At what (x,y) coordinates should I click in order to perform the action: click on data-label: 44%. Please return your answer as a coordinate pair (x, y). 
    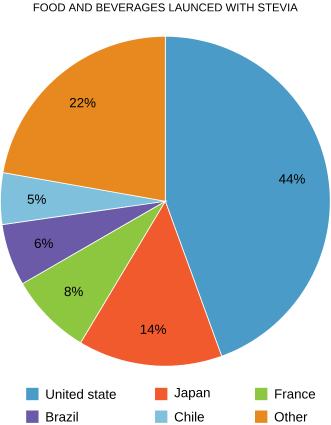
    Looking at the image, I should click on (292, 179).